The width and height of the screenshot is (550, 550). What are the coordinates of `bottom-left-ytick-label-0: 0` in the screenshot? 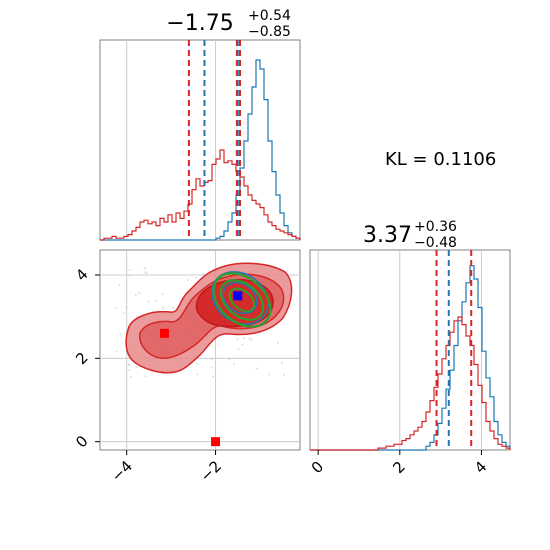 It's located at (81, 441).